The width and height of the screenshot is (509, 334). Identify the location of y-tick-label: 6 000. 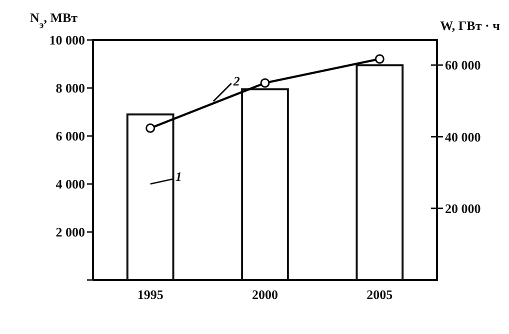
(70, 136).